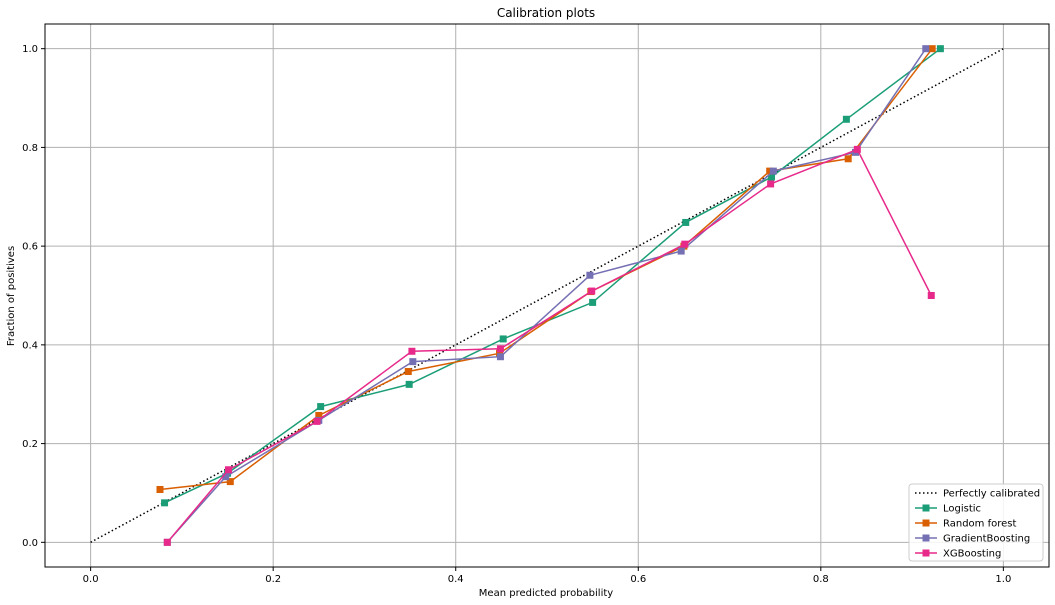 The image size is (1055, 605). What do you see at coordinates (991, 494) in the screenshot?
I see `legend-label-perfectly-calibrated: Perfectly calibrated` at bounding box center [991, 494].